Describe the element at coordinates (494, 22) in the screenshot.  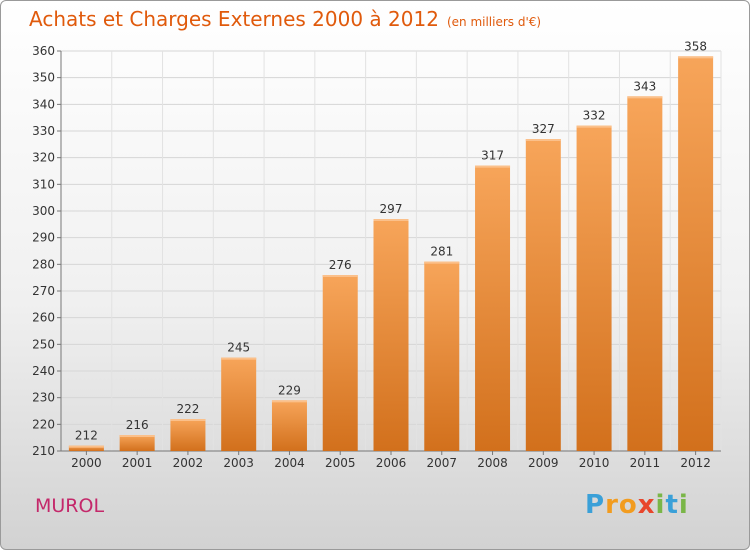
I see `chart-unit: (en milliers d'€)` at that location.